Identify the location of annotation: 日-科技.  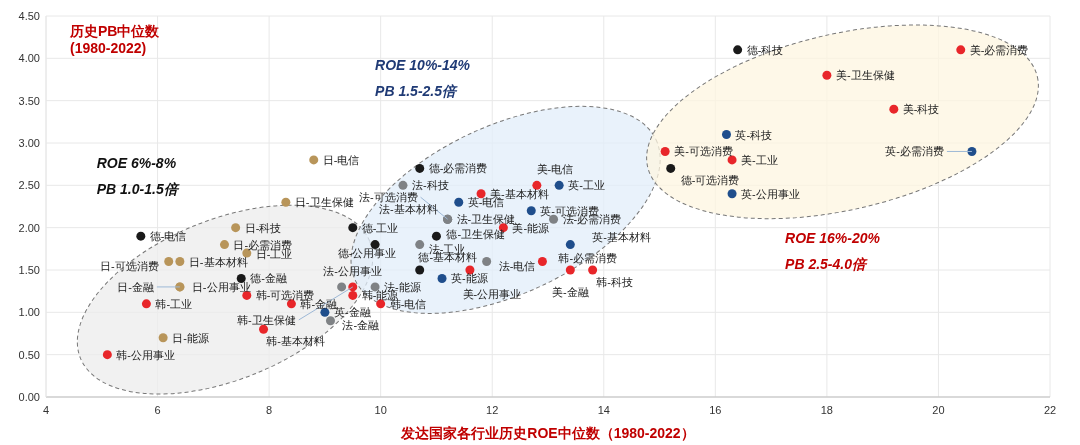
(263, 227).